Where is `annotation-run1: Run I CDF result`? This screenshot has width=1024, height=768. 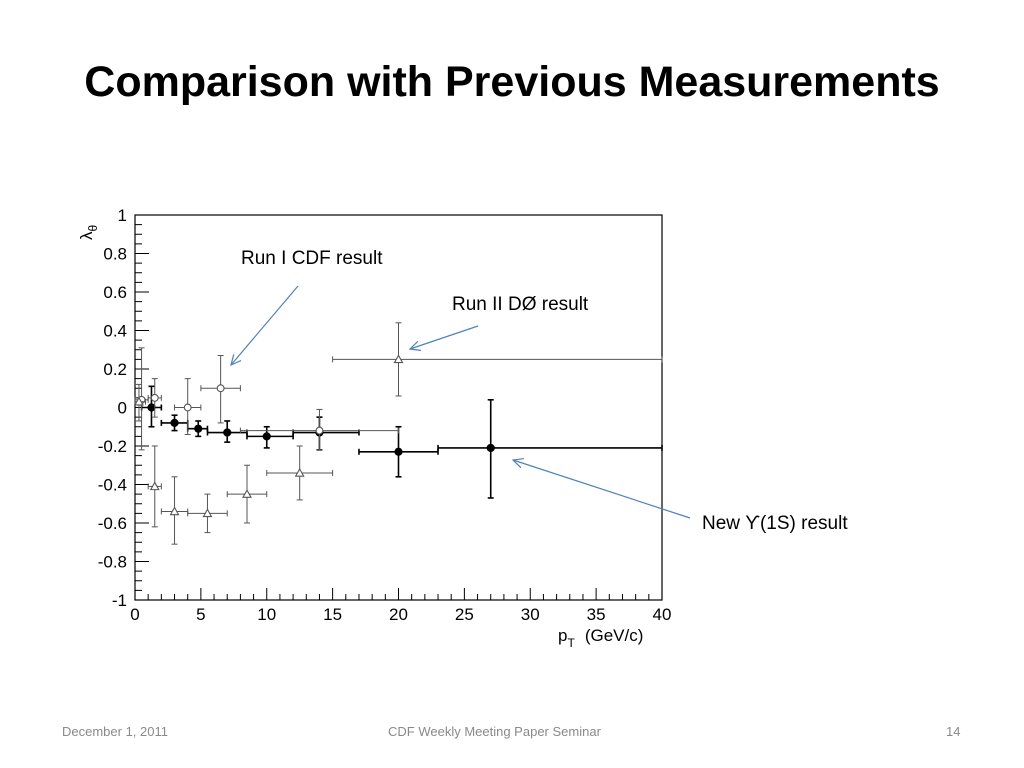 annotation-run1: Run I CDF result is located at coordinates (312, 258).